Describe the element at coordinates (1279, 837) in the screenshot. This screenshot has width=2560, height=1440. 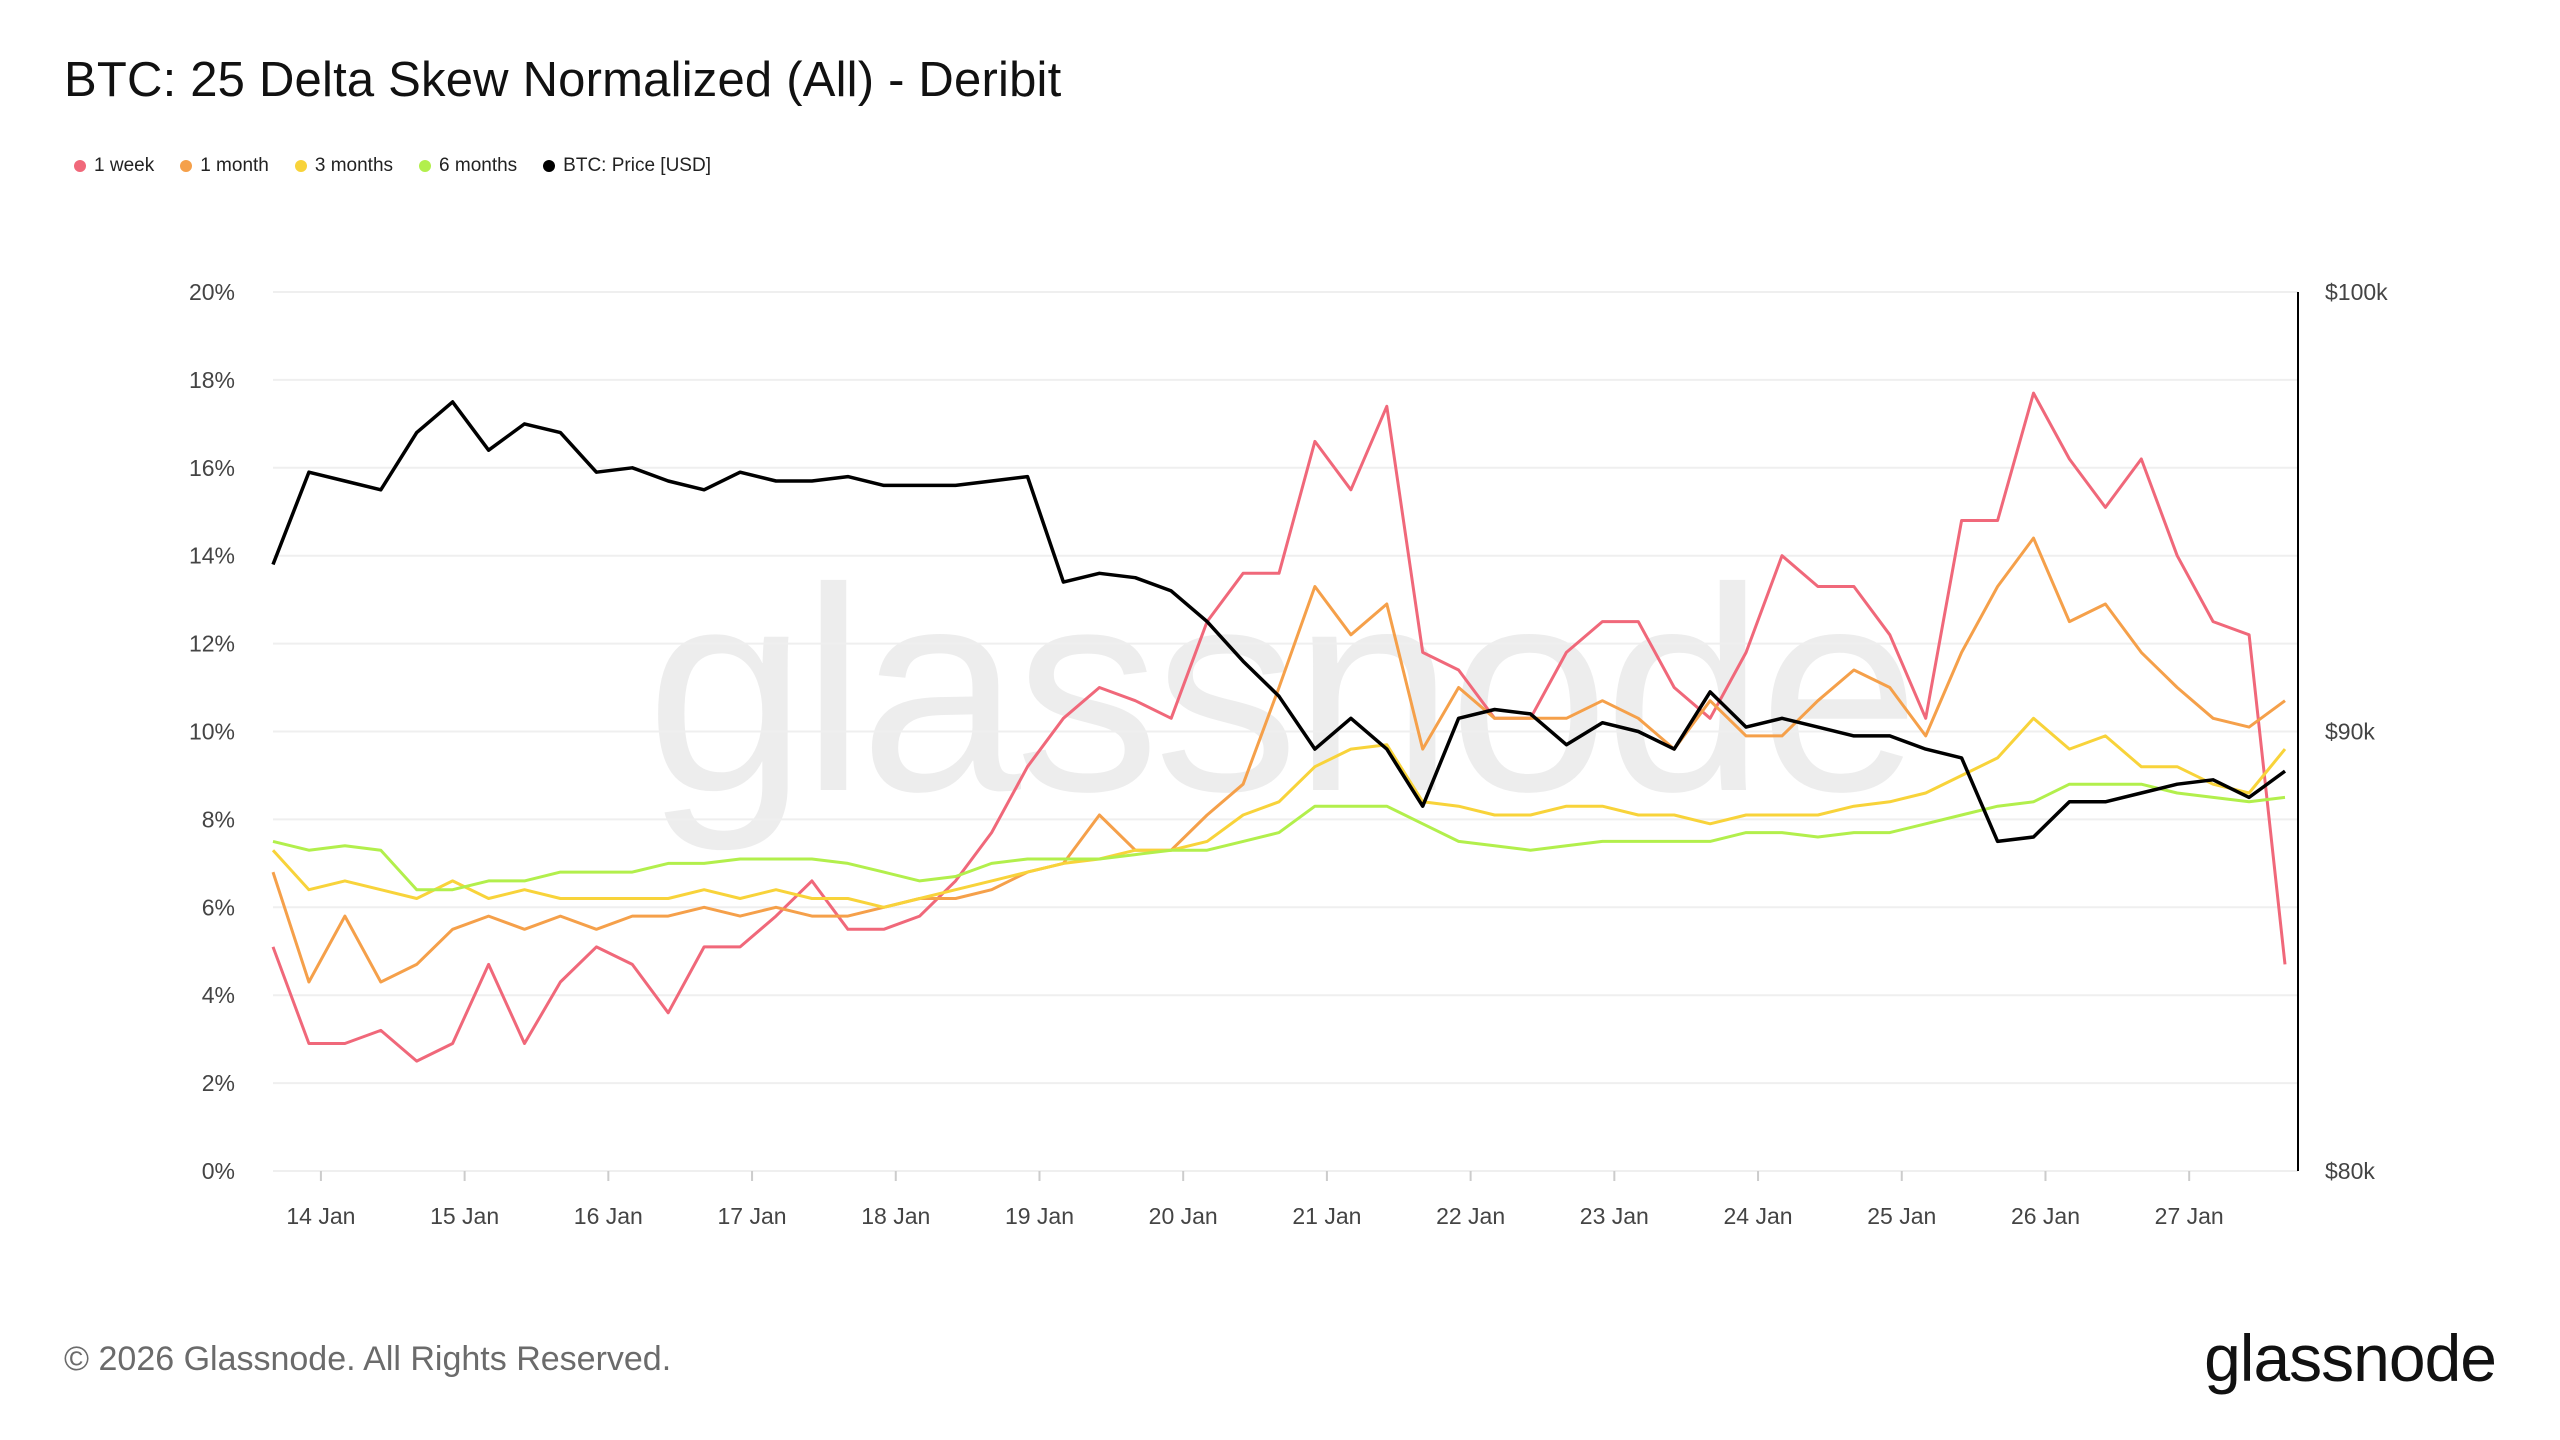
I see `series-line-6-months` at that location.